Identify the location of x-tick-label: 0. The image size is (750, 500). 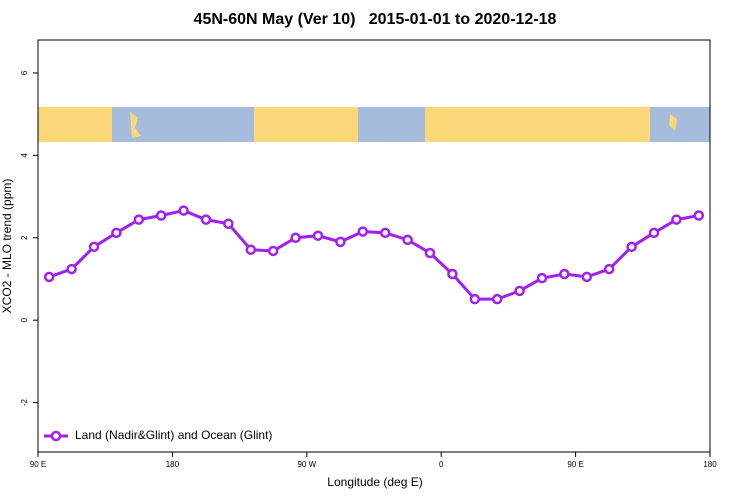
(441, 464).